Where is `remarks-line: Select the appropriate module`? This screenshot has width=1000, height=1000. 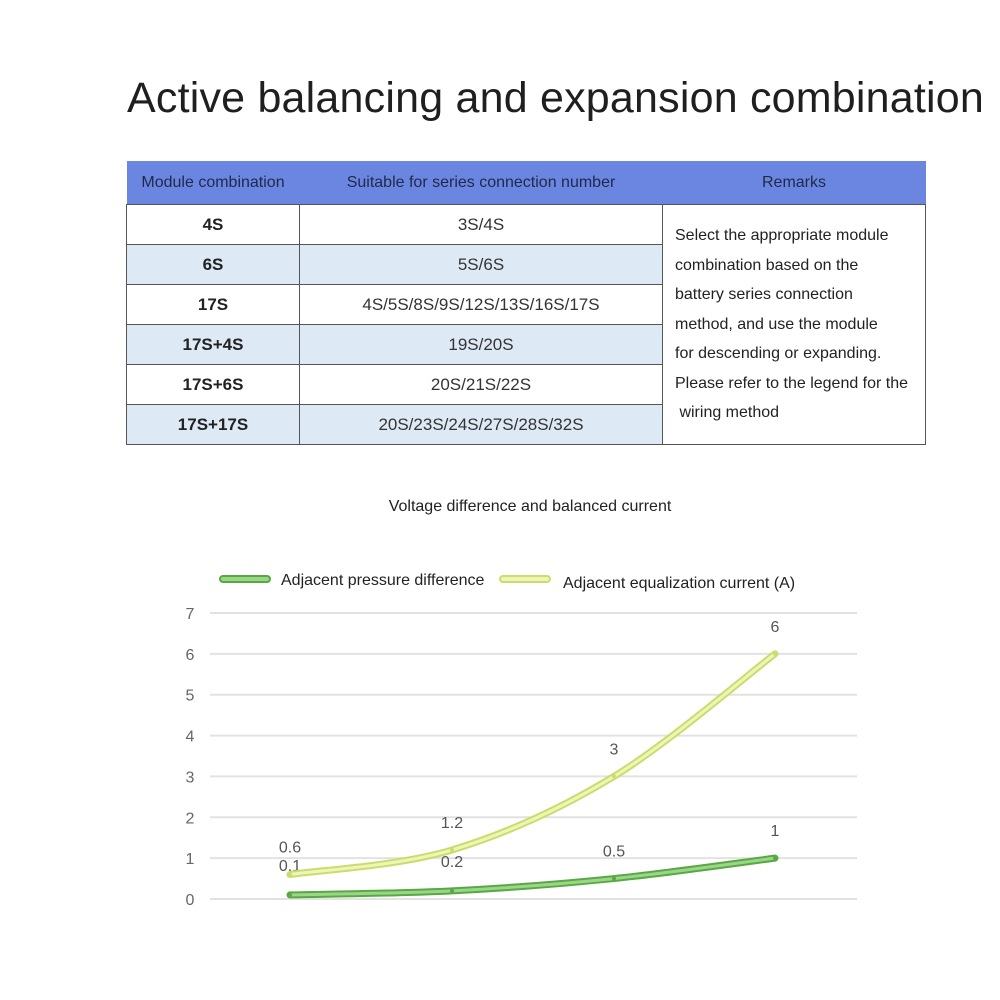
remarks-line: Select the appropriate module is located at coordinates (782, 236).